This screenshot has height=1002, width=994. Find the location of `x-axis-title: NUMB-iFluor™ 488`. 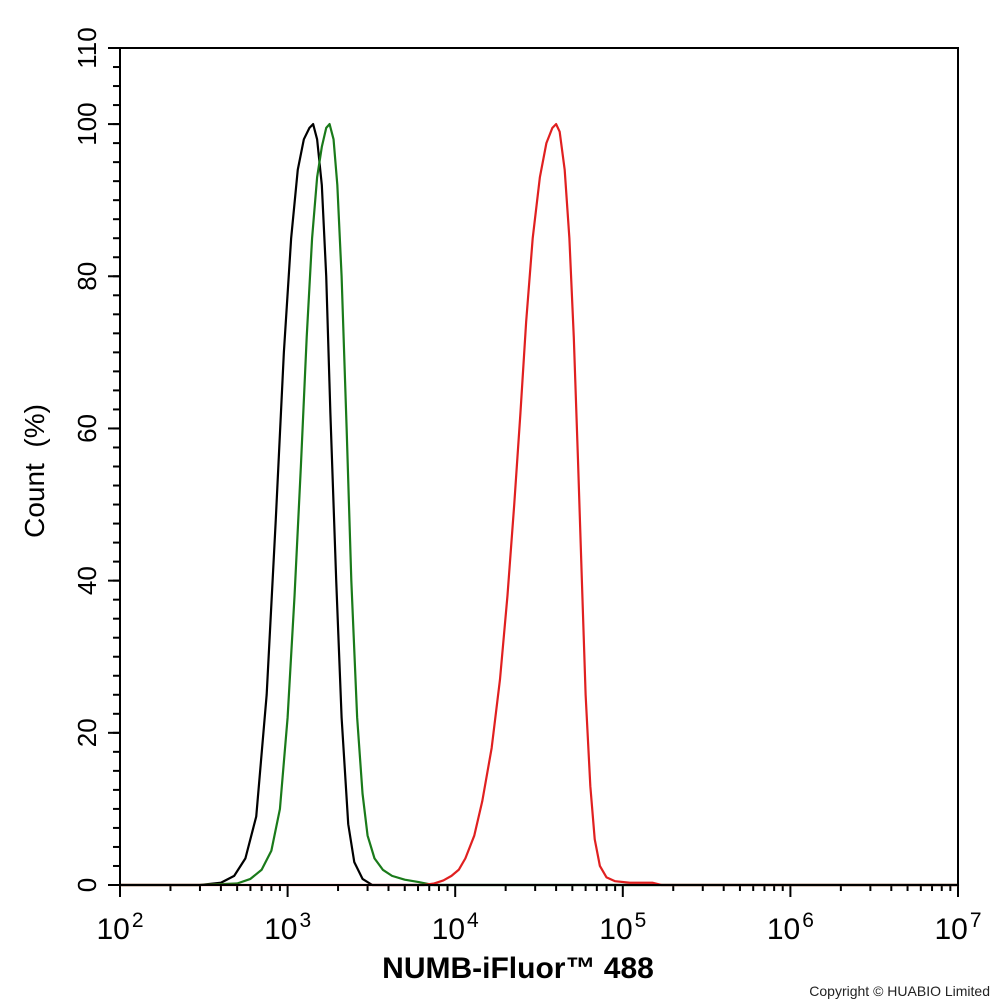

x-axis-title: NUMB-iFluor™ 488 is located at coordinates (518, 968).